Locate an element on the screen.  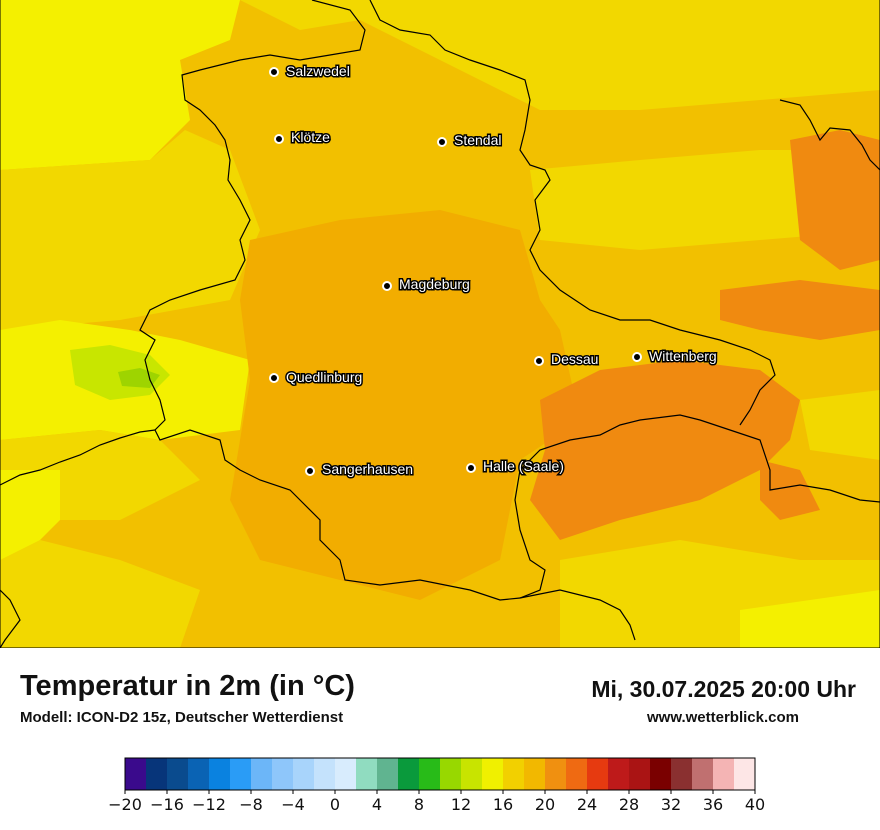
city-halle: Halle (Saale) is located at coordinates (515, 466).